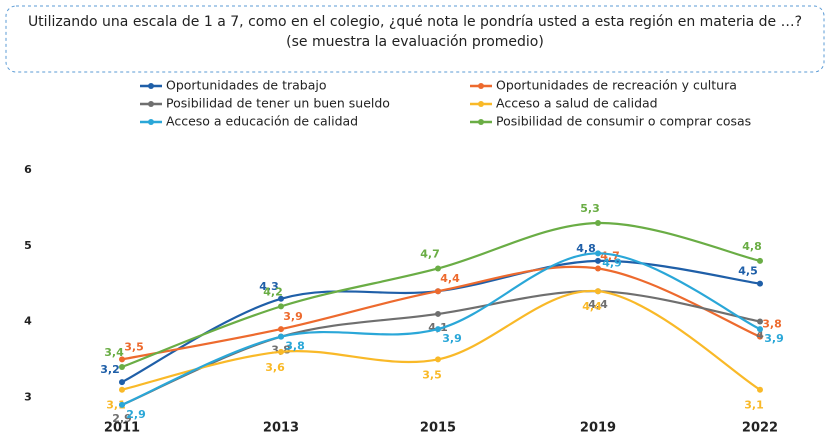 This screenshot has width=830, height=438. Describe the element at coordinates (612, 262) in the screenshot. I see `data-label: 4,9` at that location.